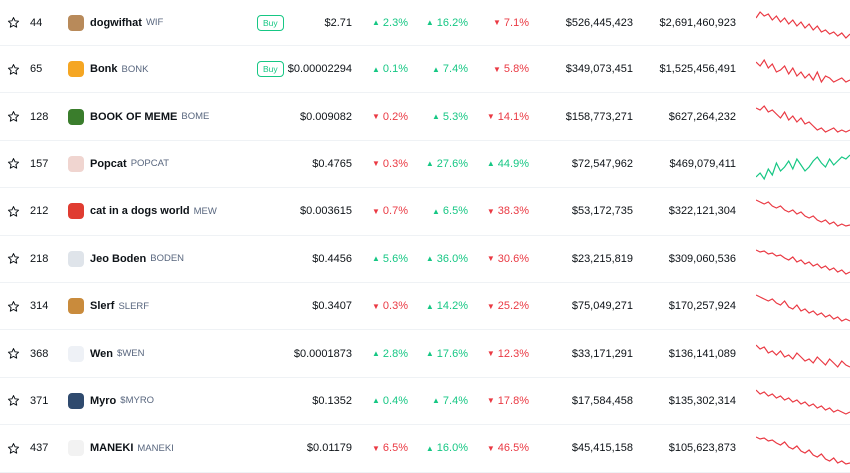 This screenshot has width=850, height=473. I want to click on change-1h: ▲ 2.3%, so click(390, 22).